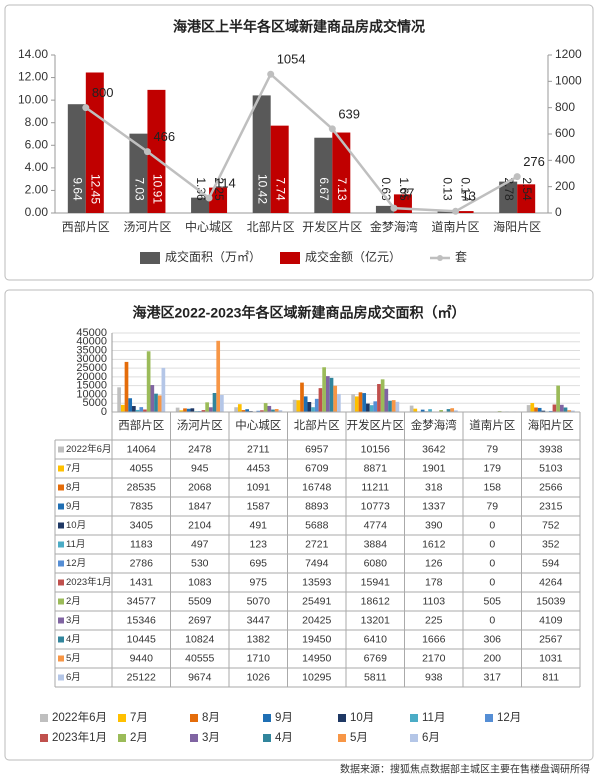 This screenshot has height=778, width=598. I want to click on table-cell: 3884, so click(376, 544).